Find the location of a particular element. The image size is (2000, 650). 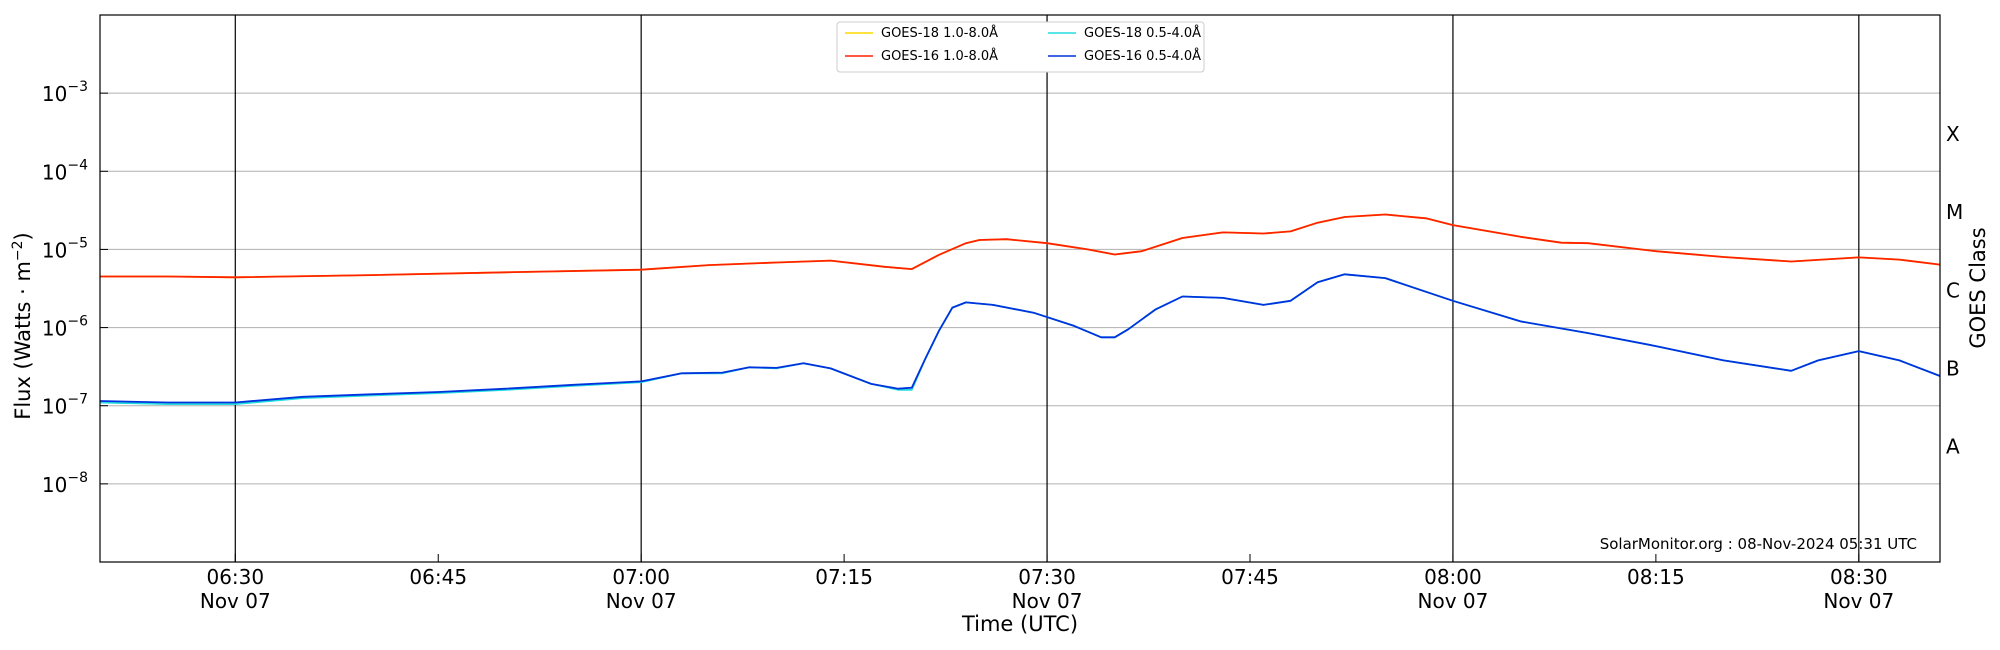

goes-class-label: B is located at coordinates (1953, 368).